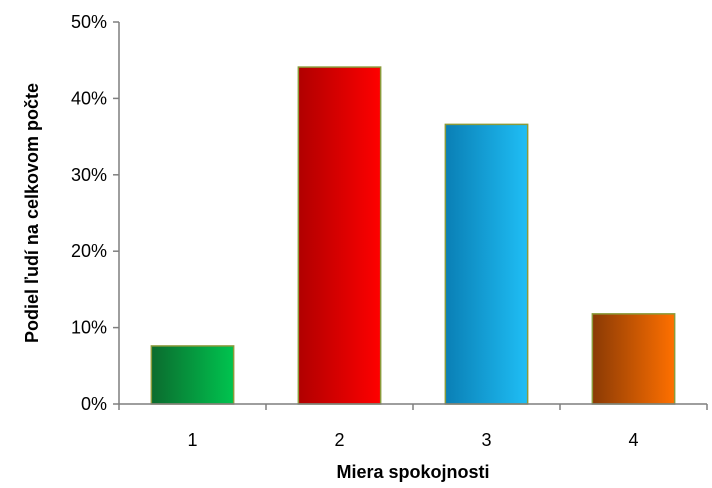  I want to click on x-axis-title: Miera spokojnosti, so click(412, 472).